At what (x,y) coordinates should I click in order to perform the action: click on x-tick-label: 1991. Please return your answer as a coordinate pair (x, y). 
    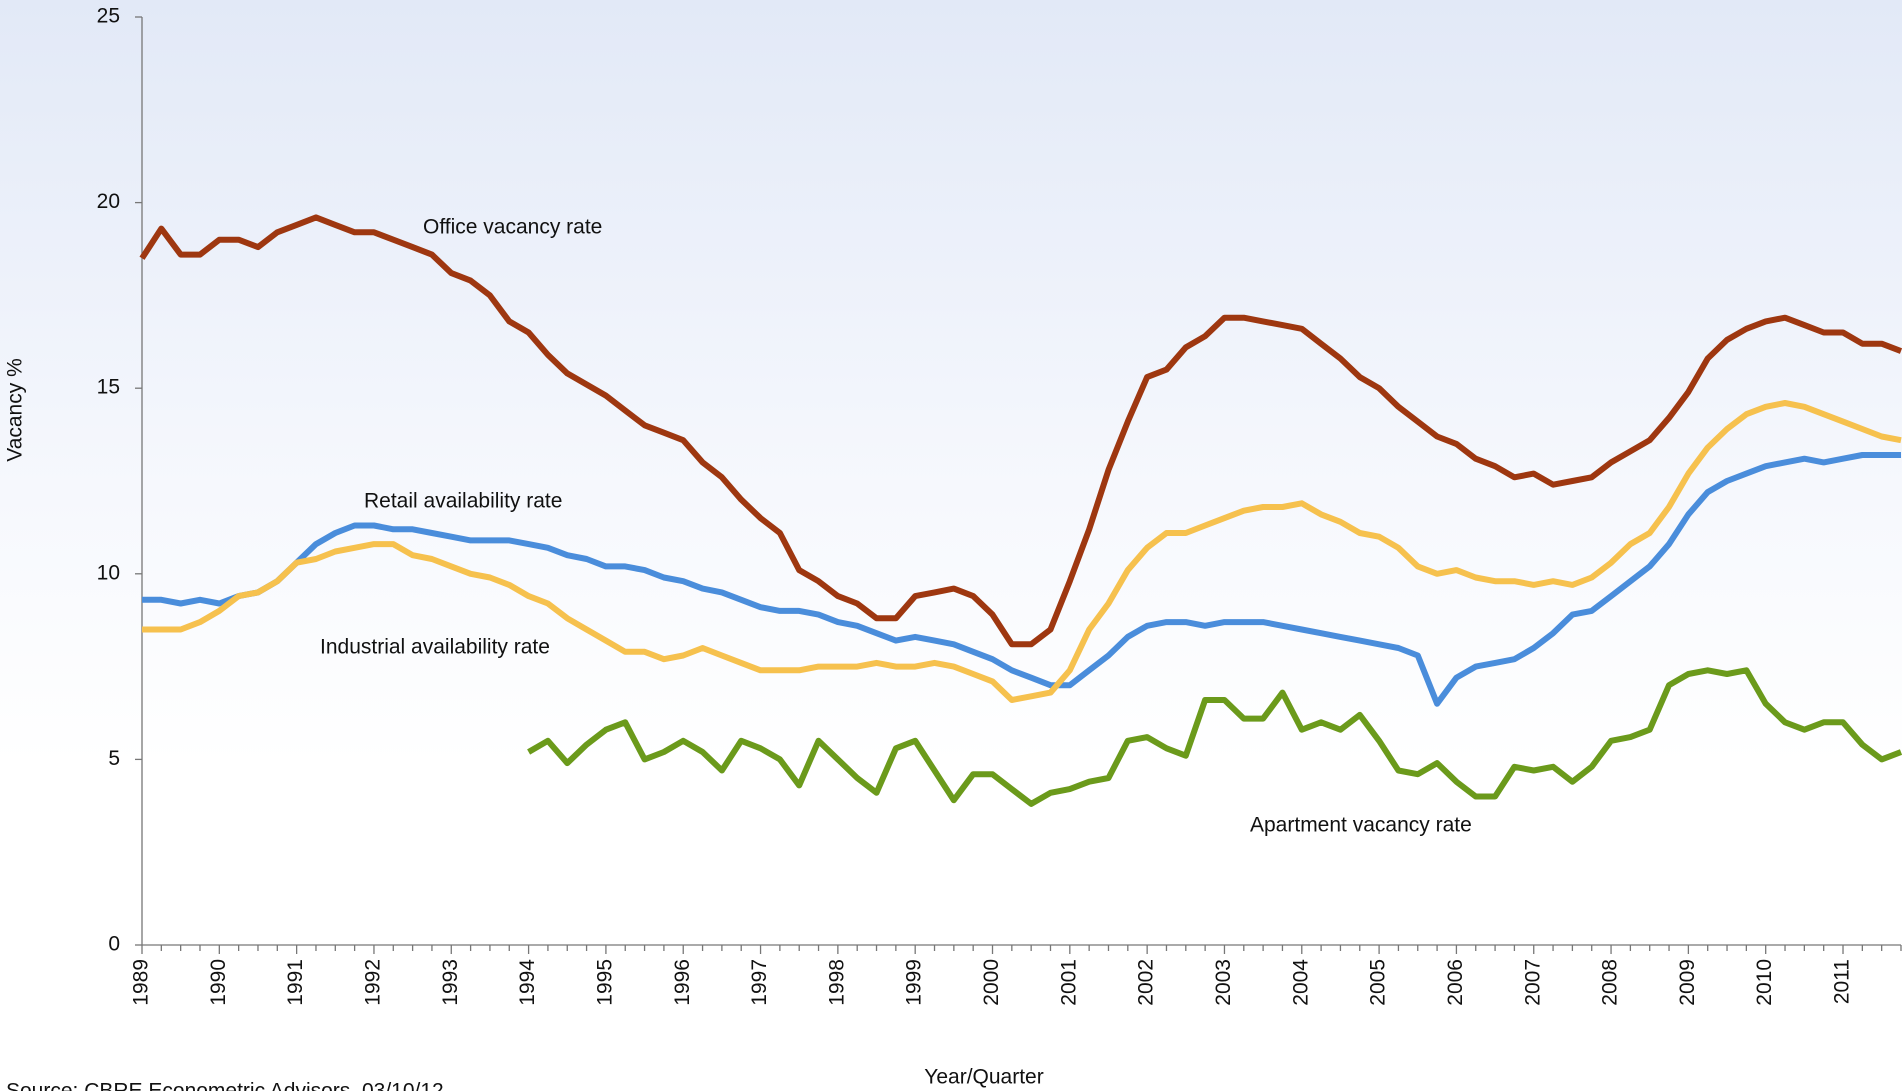
    Looking at the image, I should click on (295, 982).